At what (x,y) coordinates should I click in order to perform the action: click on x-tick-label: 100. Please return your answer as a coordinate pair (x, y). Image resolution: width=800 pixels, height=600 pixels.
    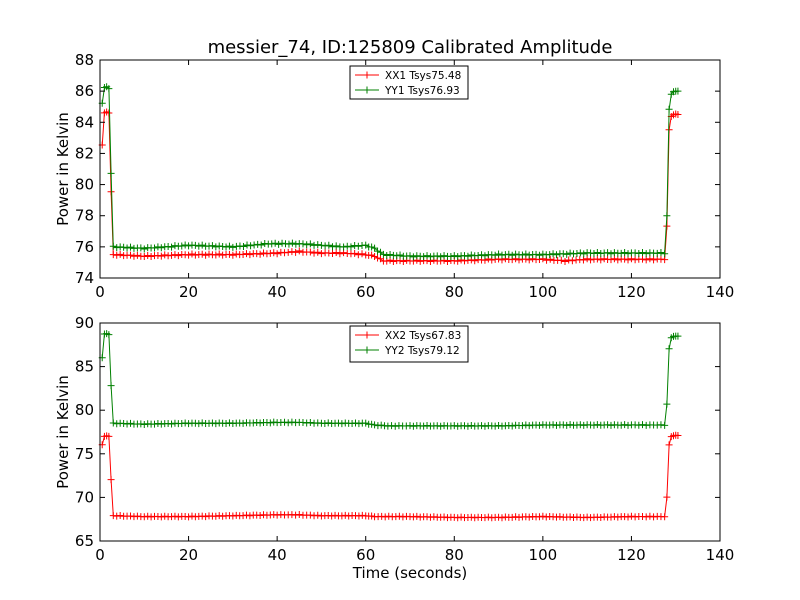
    Looking at the image, I should click on (543, 292).